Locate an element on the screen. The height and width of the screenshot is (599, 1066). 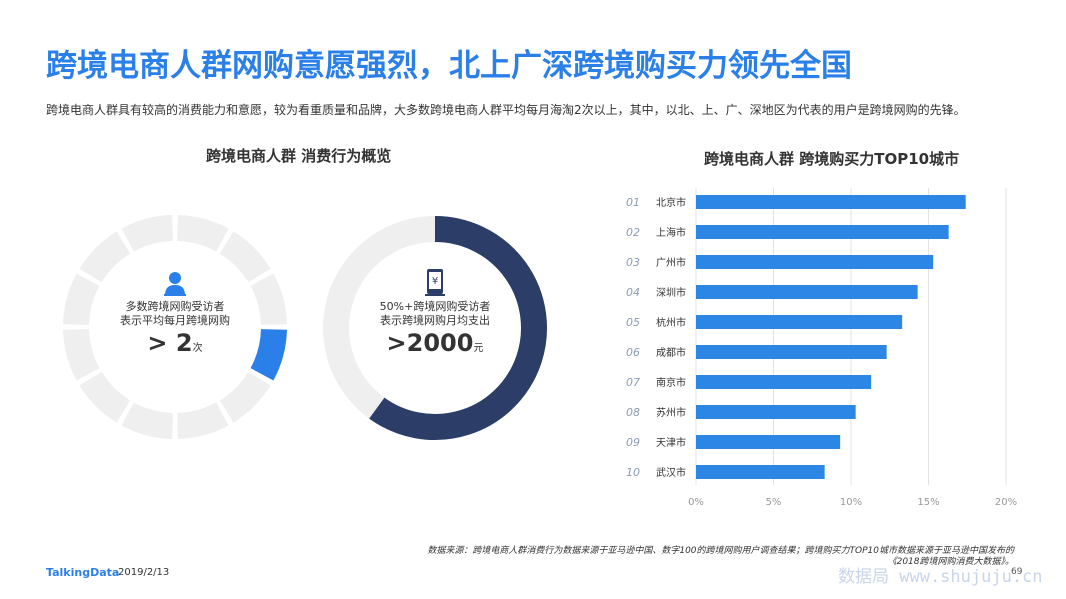
donut1-value: > 2次 is located at coordinates (175, 343).